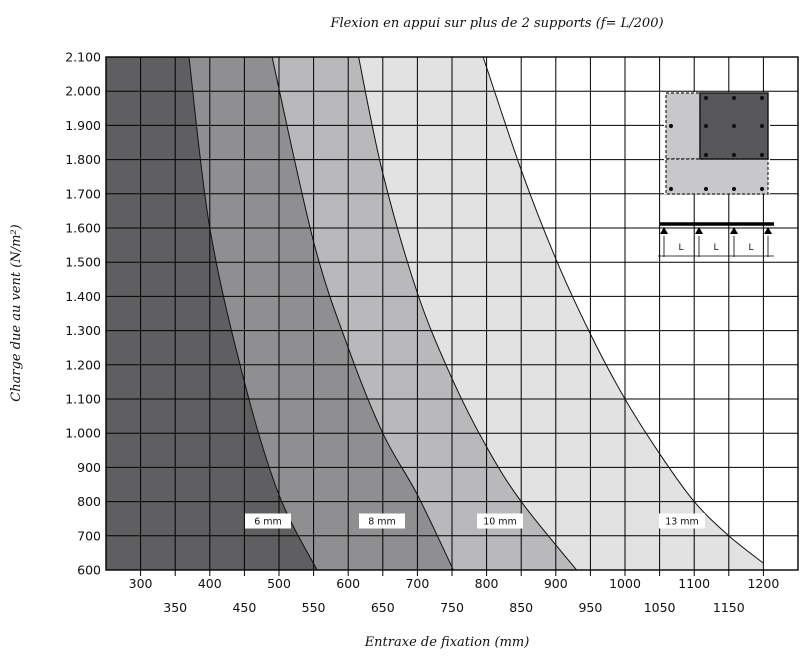  Describe the element at coordinates (417, 583) in the screenshot. I see `x-tick-label: 700` at that location.